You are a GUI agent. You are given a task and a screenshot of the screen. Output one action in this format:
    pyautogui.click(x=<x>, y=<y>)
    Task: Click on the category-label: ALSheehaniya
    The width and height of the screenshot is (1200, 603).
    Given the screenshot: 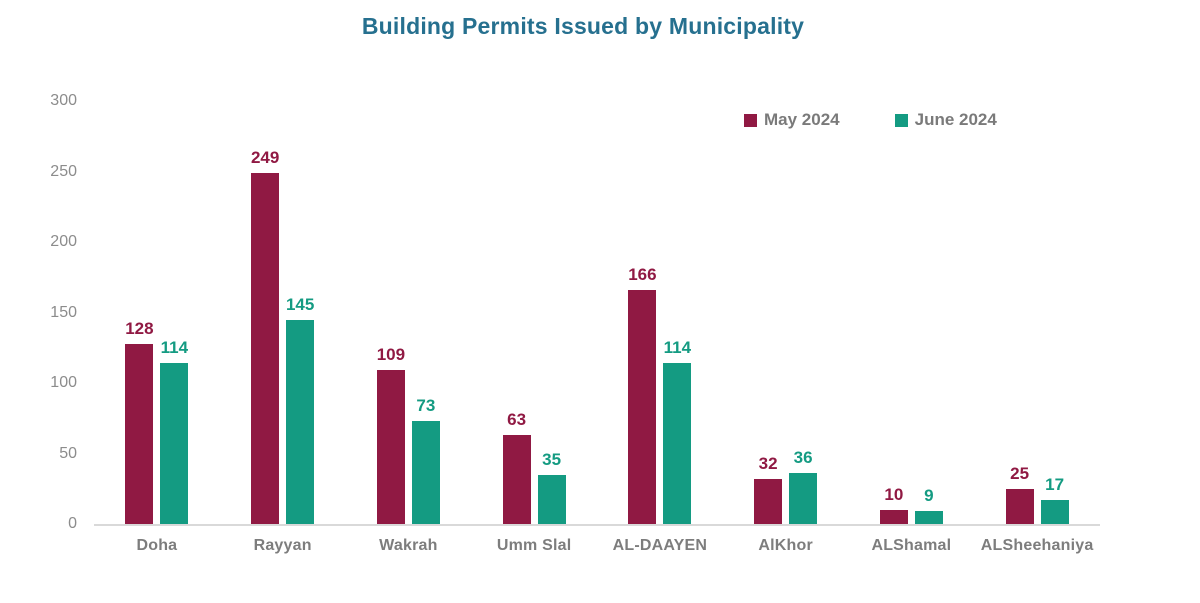 What is the action you would take?
    pyautogui.click(x=1037, y=545)
    